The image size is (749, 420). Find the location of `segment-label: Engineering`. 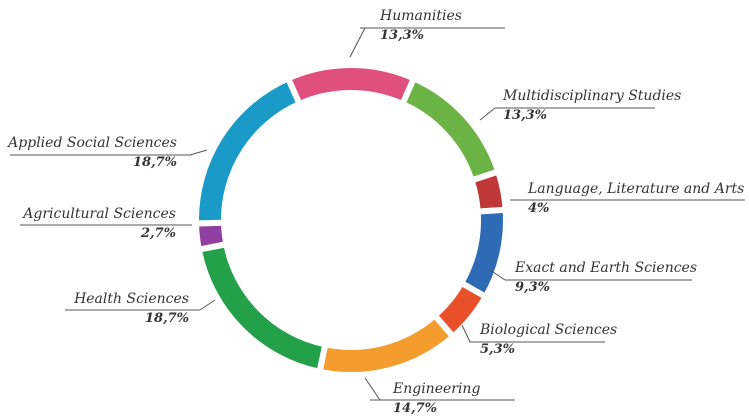

segment-label: Engineering is located at coordinates (436, 389).